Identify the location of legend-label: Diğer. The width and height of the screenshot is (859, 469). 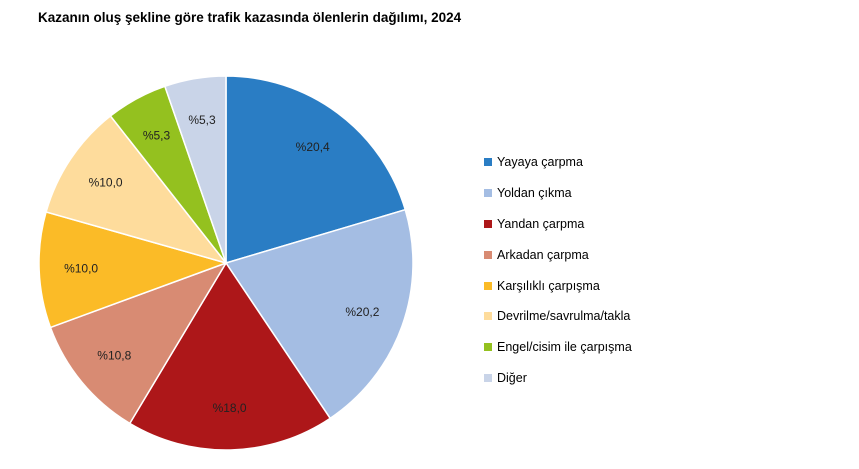
(512, 377).